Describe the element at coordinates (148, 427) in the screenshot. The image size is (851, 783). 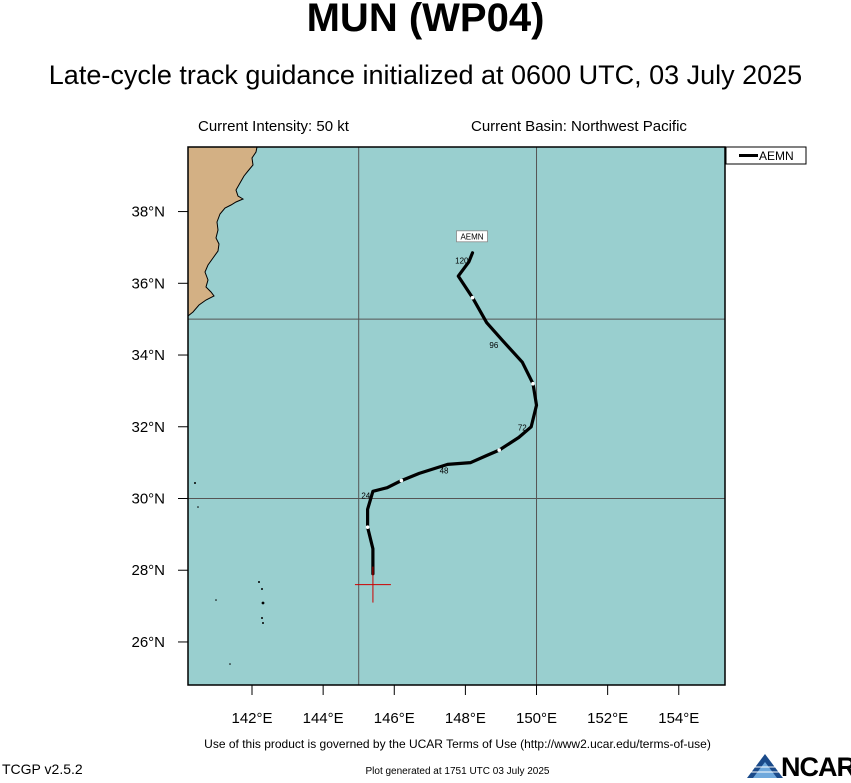
I see `lat-tick-label: 32°N` at that location.